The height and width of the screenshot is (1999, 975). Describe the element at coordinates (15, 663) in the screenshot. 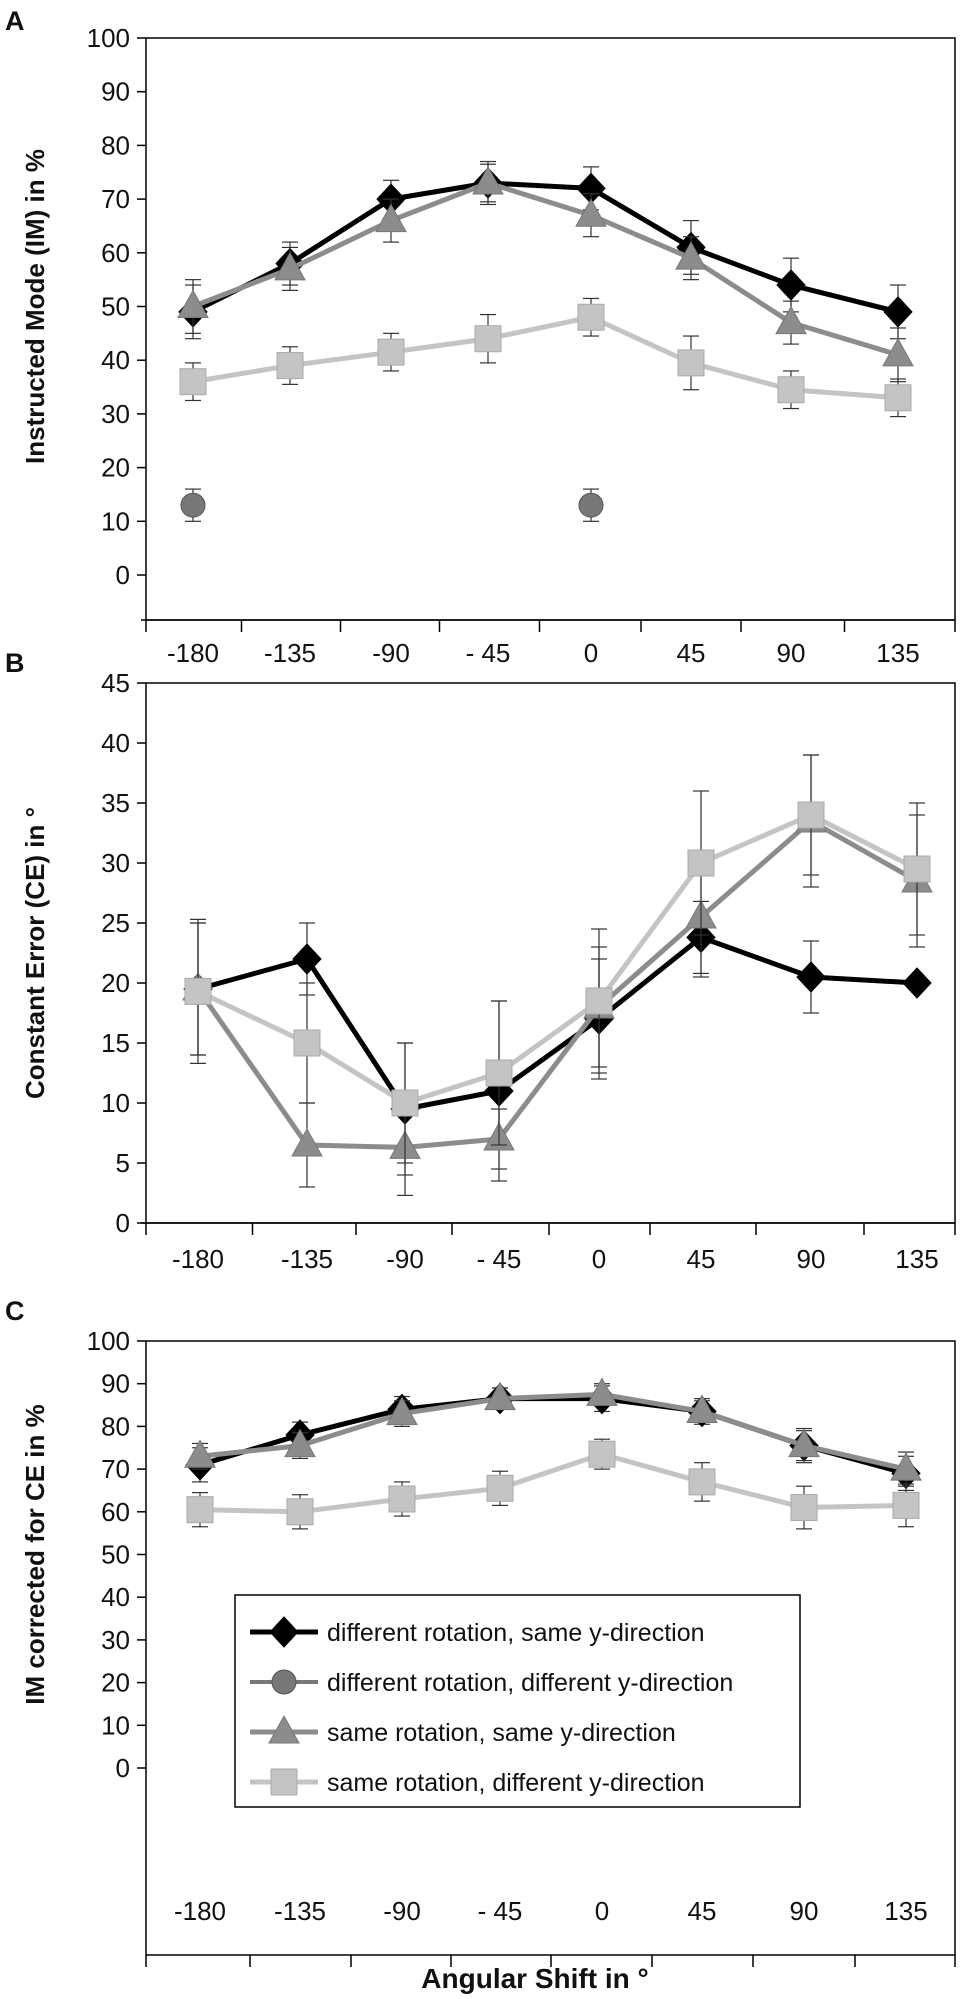

I see `panel-letter: B` at that location.